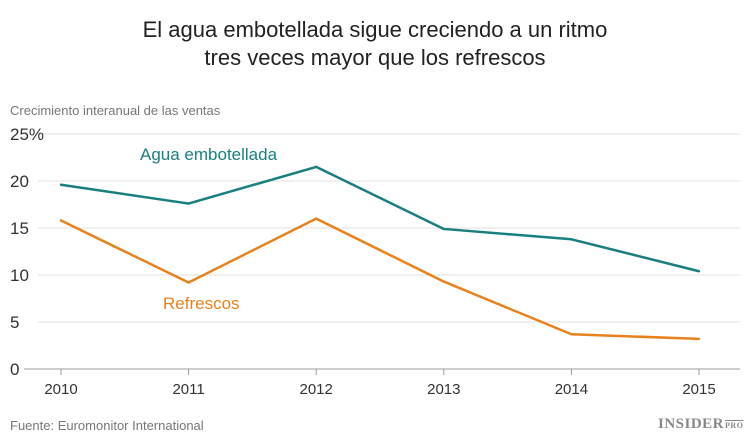 Image resolution: width=750 pixels, height=442 pixels. Describe the element at coordinates (316, 389) in the screenshot. I see `x-tick-label: 2012` at that location.